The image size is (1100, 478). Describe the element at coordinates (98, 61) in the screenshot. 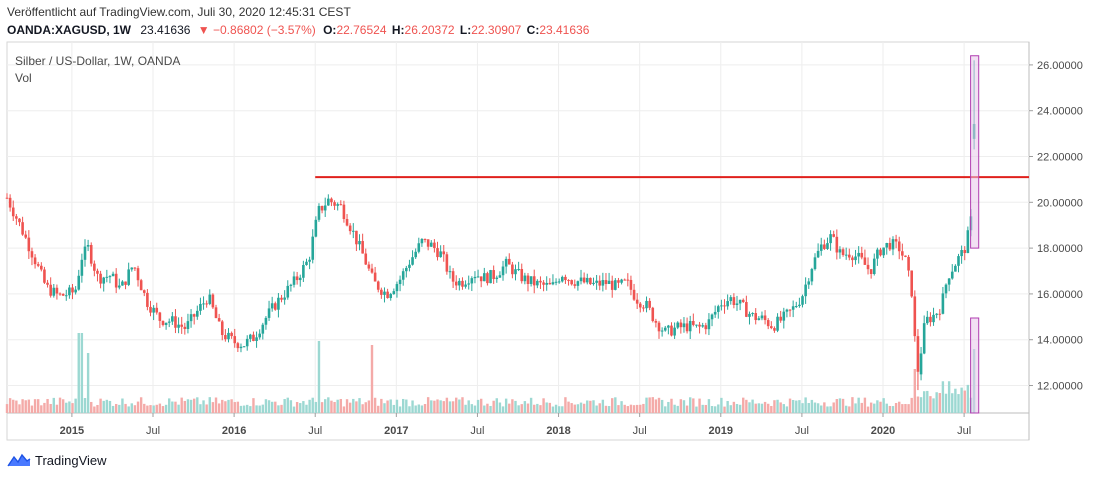

I see `chart-legend-title: Silber / US-Dollar, 1W, OANDA` at that location.